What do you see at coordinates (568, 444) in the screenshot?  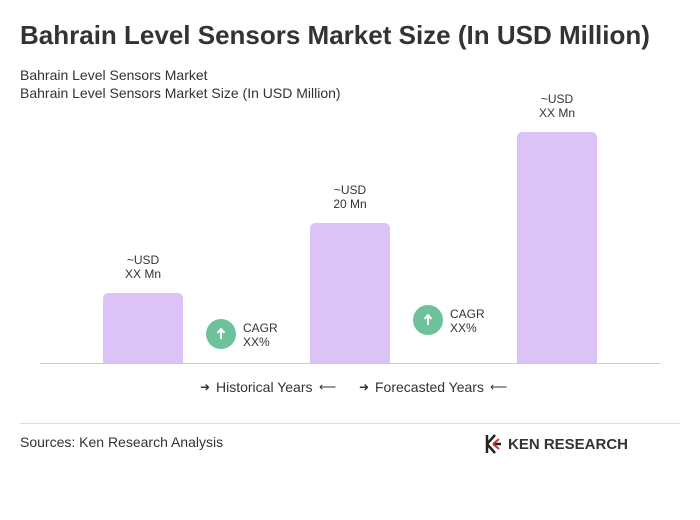 I see `logo-text: KEN RESEARCH` at bounding box center [568, 444].